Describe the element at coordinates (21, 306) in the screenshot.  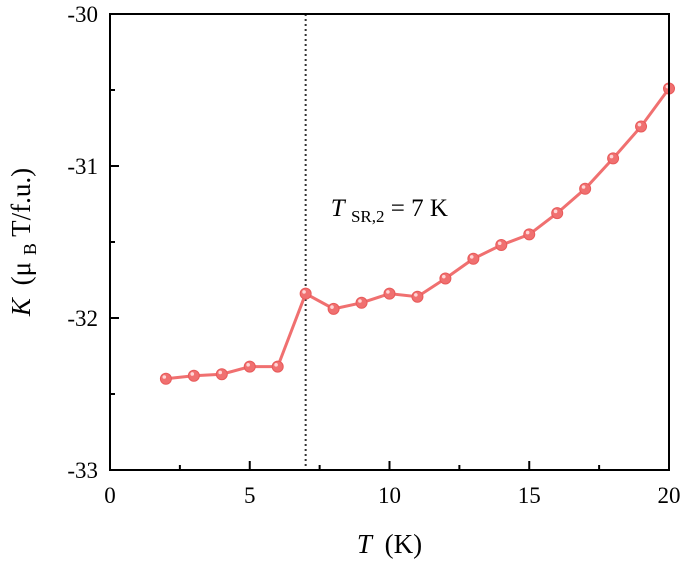
I see `y-axis-symbol: K` at that location.